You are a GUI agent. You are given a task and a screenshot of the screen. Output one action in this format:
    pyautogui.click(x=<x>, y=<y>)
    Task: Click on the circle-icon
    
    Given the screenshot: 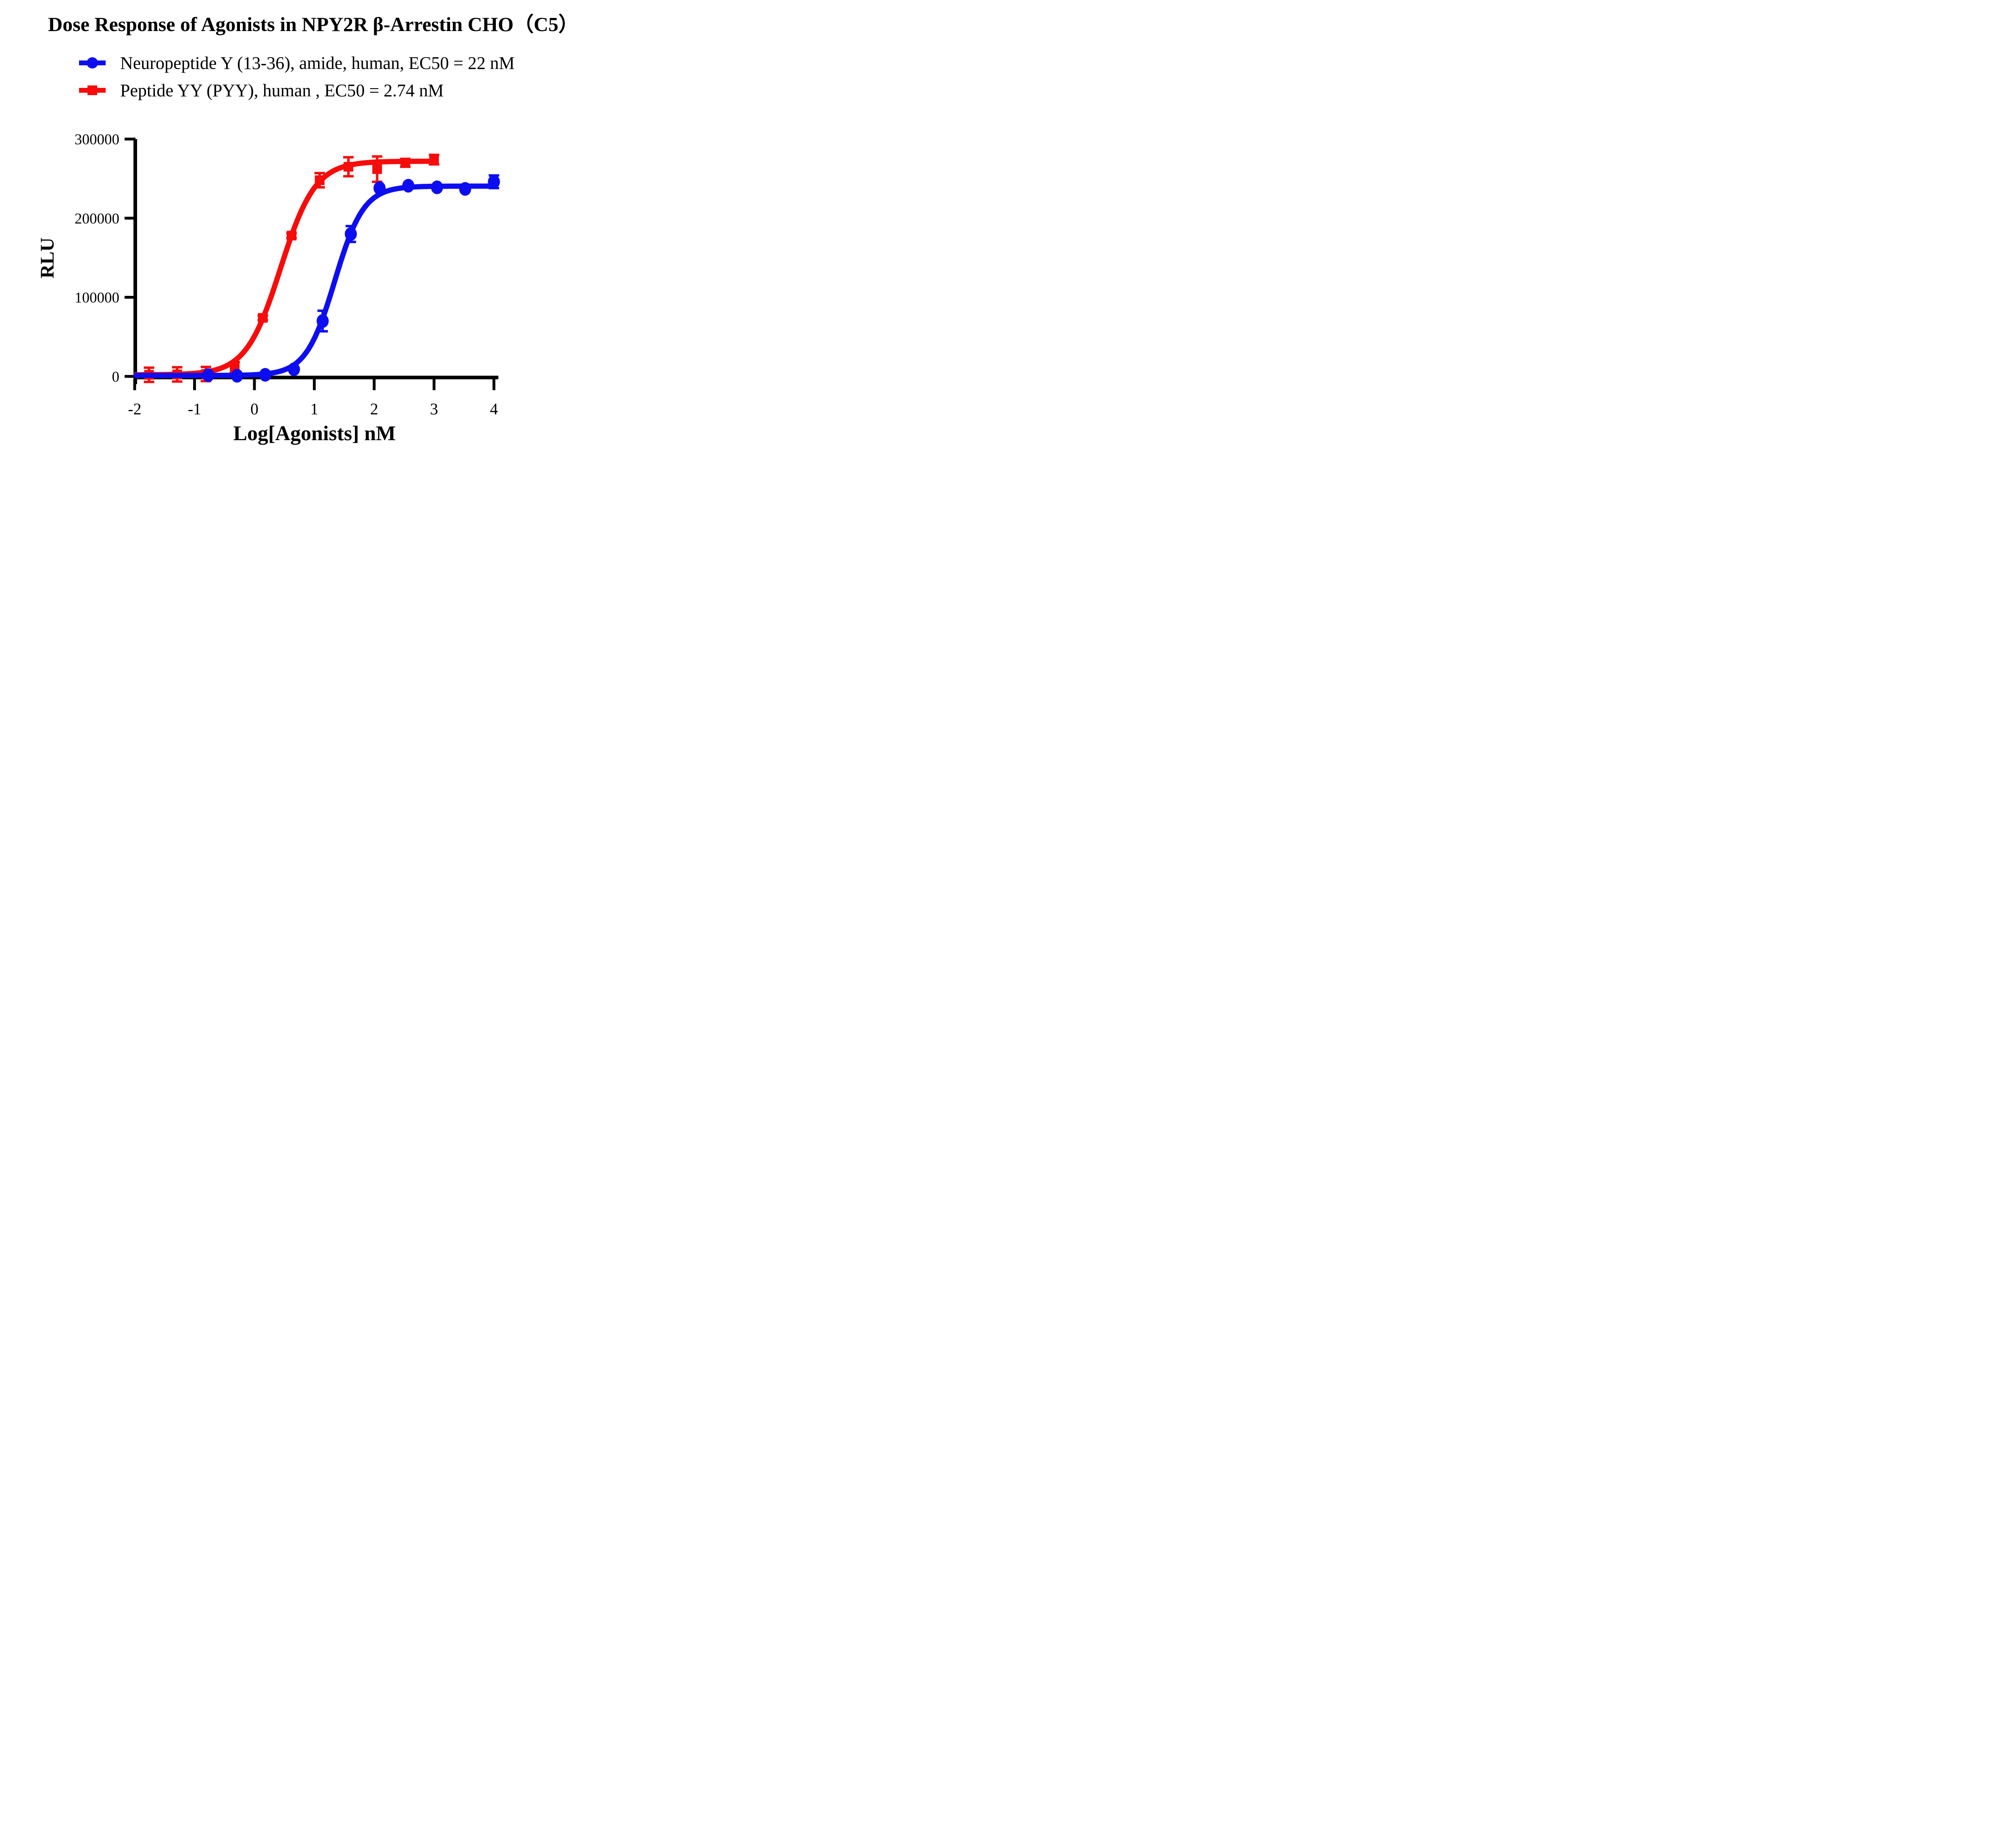 What is the action you would take?
    pyautogui.click(x=93, y=63)
    